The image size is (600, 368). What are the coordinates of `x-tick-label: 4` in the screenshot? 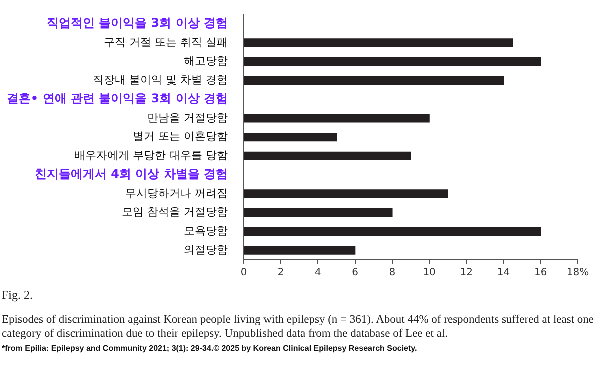 It's located at (318, 273).